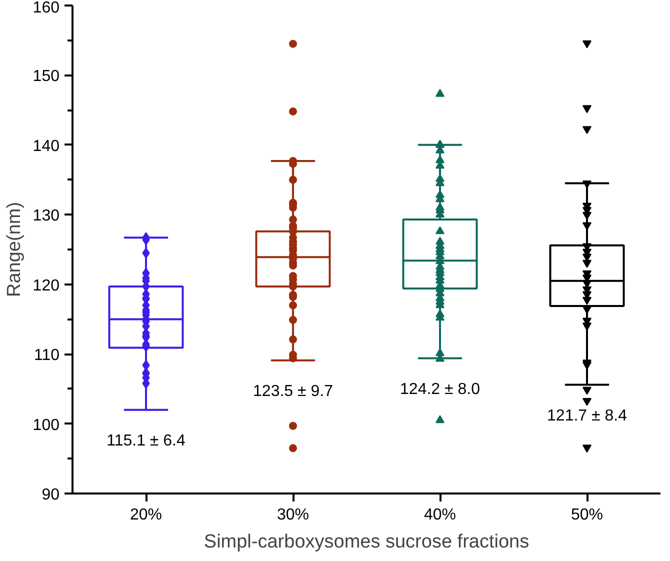 This screenshot has width=670, height=561. What do you see at coordinates (51, 495) in the screenshot?
I see `y-tick-label: 90` at bounding box center [51, 495].